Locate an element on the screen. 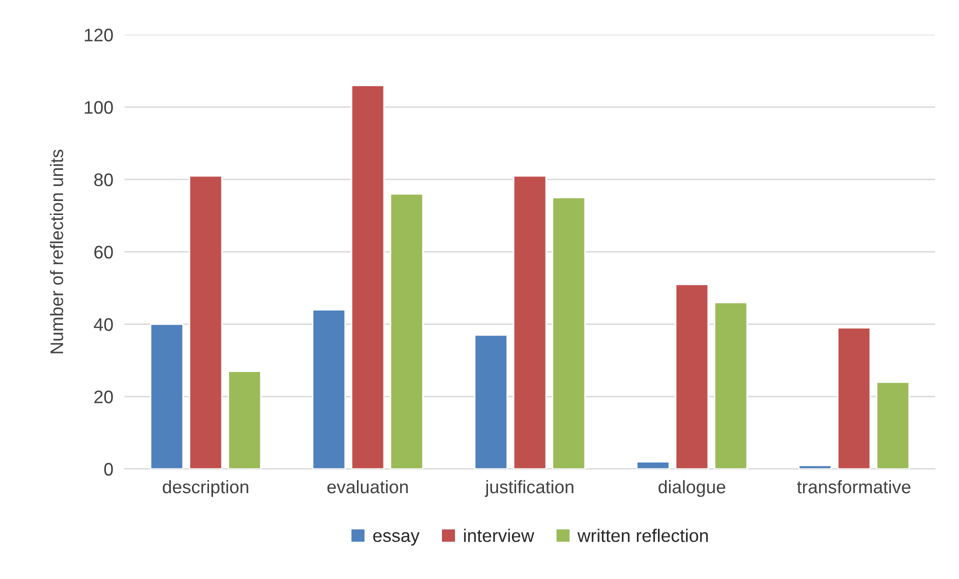  y-tick-label: 120 is located at coordinates (98, 35).